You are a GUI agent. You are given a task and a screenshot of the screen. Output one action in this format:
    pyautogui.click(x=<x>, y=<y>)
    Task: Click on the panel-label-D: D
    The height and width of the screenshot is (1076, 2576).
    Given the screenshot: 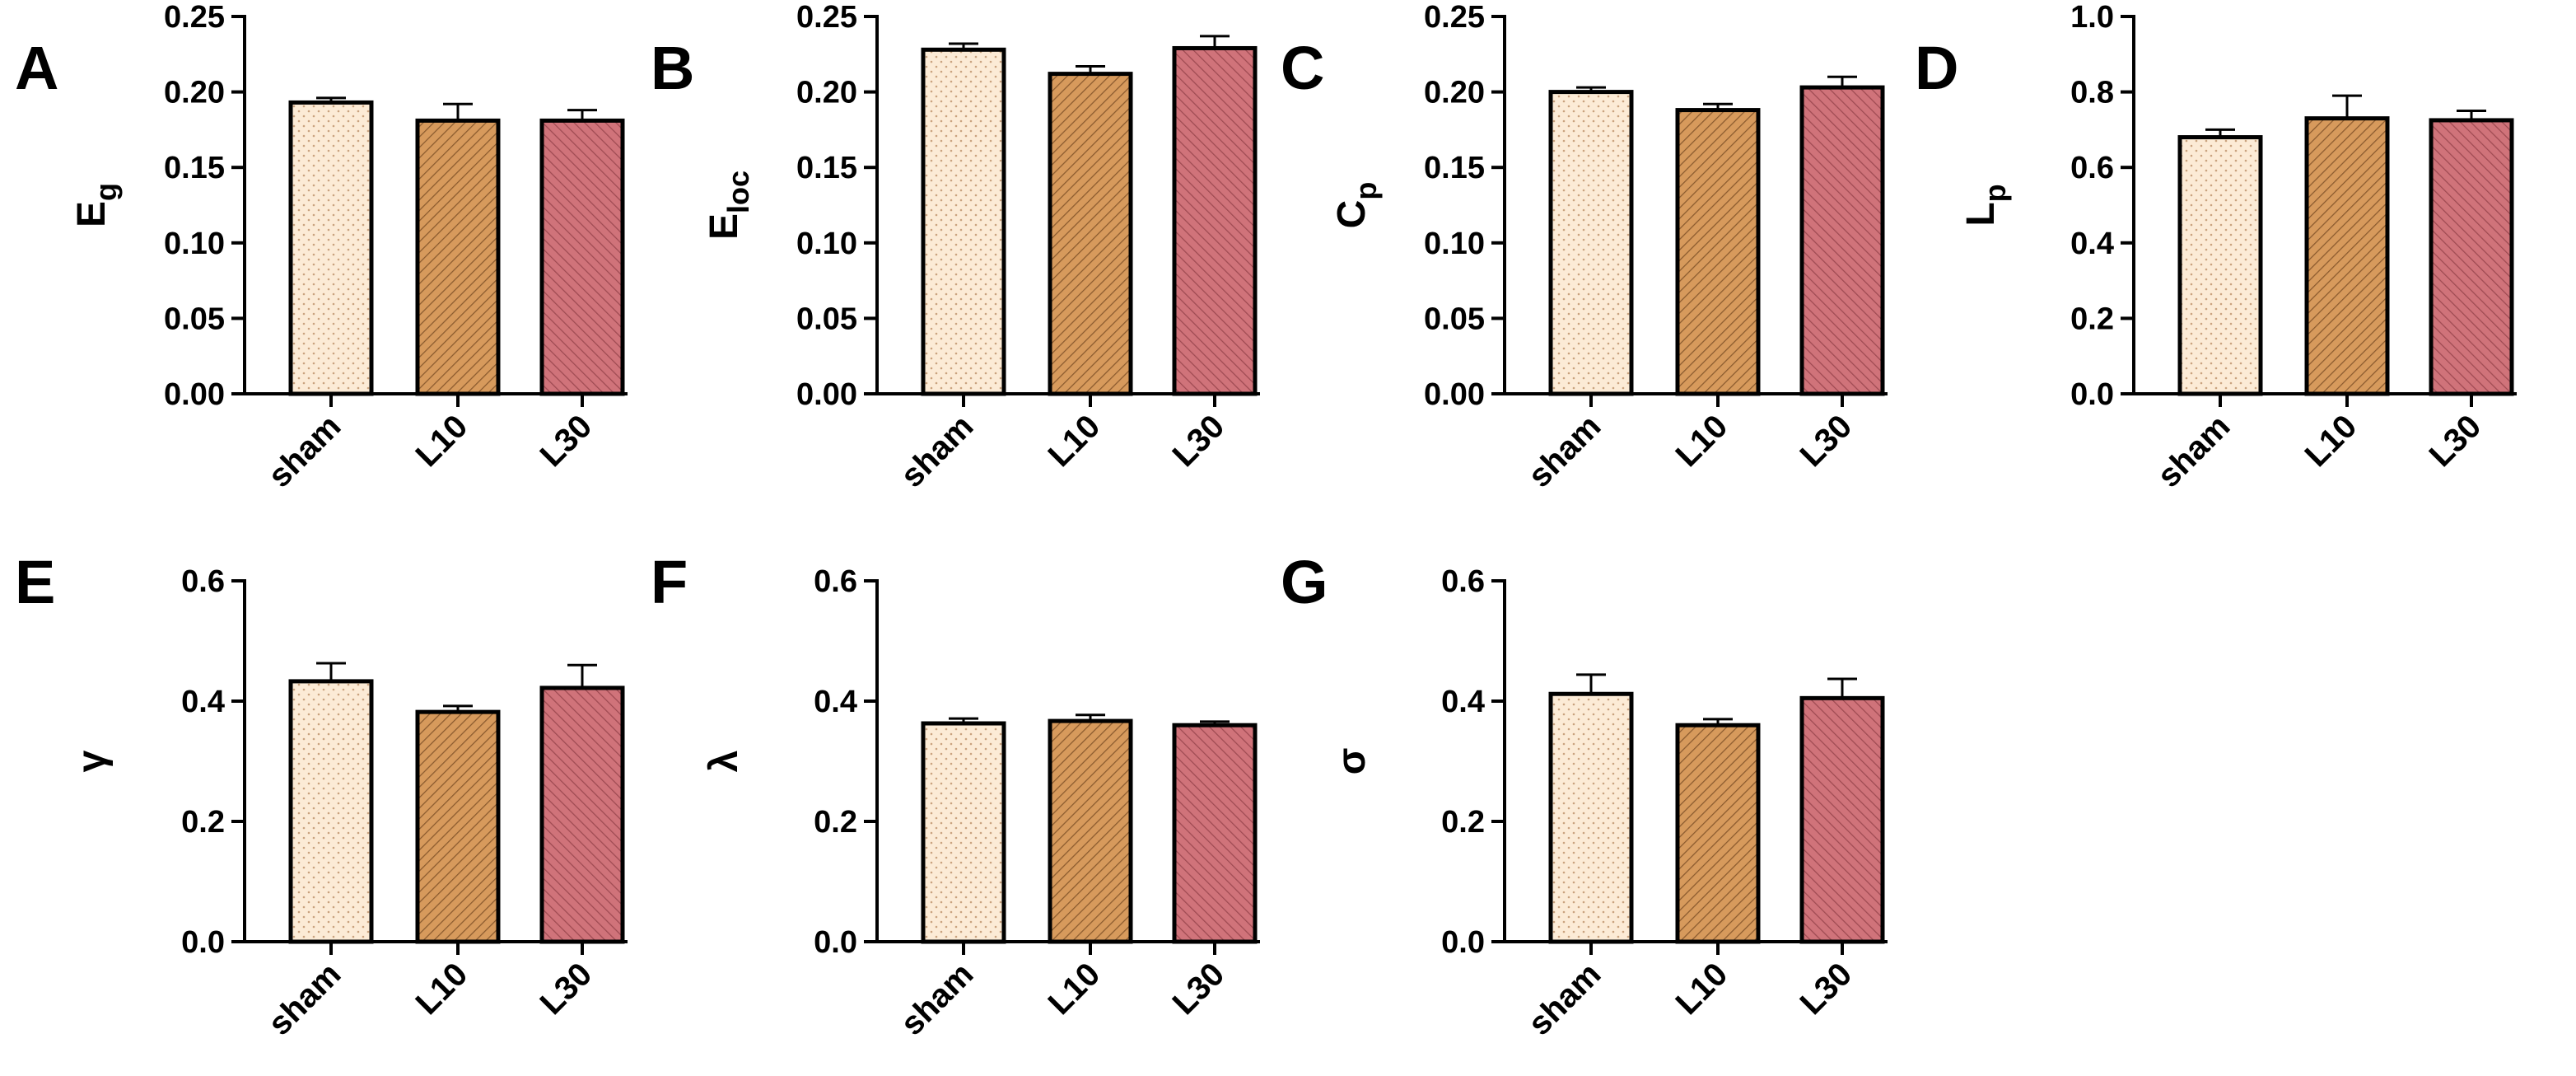 What is the action you would take?
    pyautogui.click(x=1936, y=68)
    